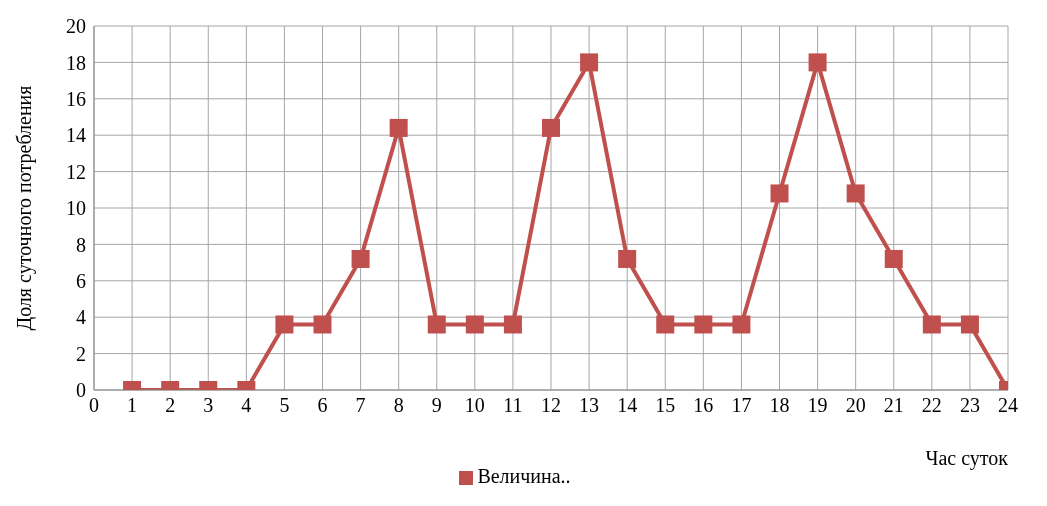 This screenshot has height=506, width=1047. Describe the element at coordinates (25, 208) in the screenshot. I see `y-axis-title: Доля суточного потребления` at that location.